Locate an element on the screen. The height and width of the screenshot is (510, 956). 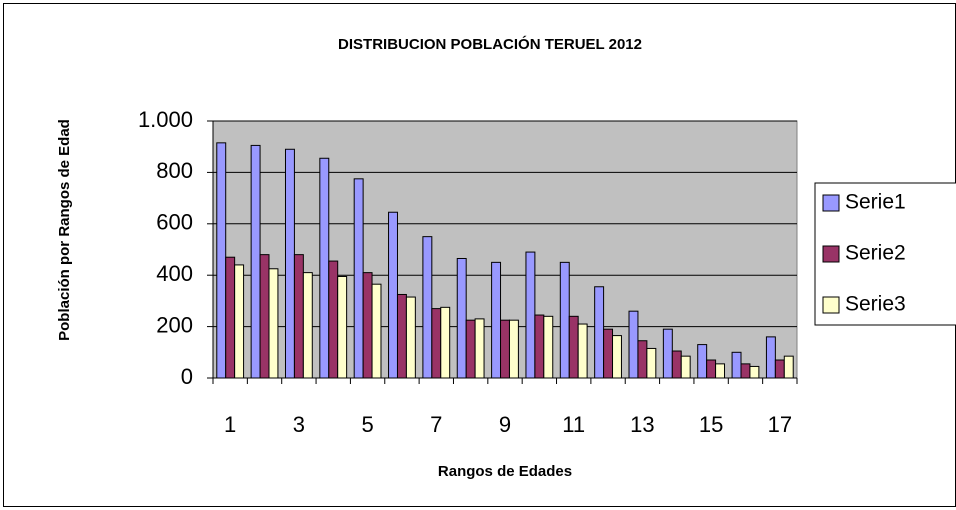
x-tick-label: 17 is located at coordinates (780, 424).